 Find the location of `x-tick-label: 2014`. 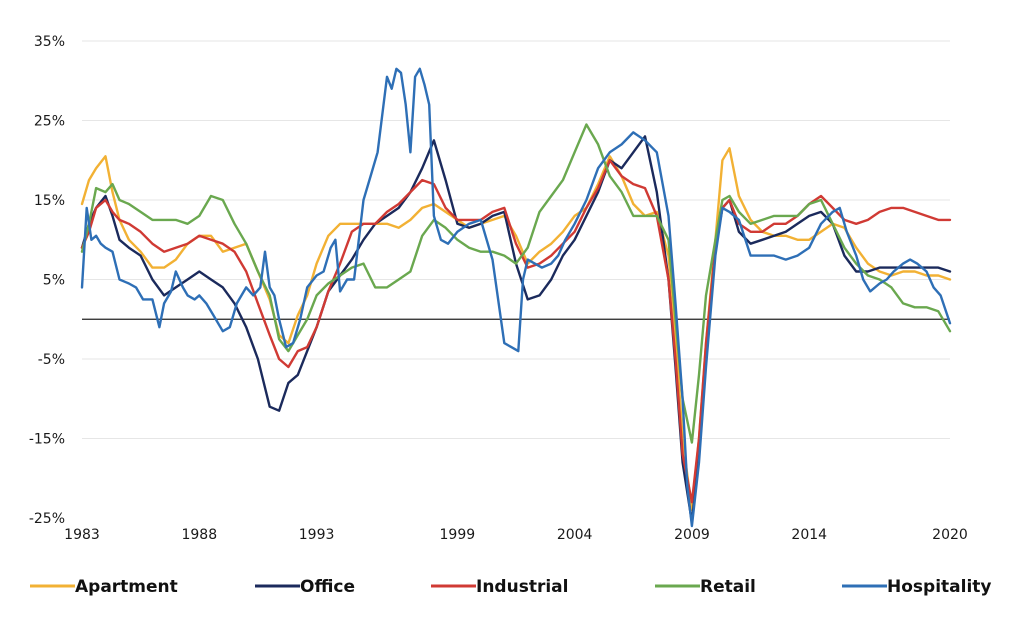

x-tick-label: 2014 is located at coordinates (809, 535).